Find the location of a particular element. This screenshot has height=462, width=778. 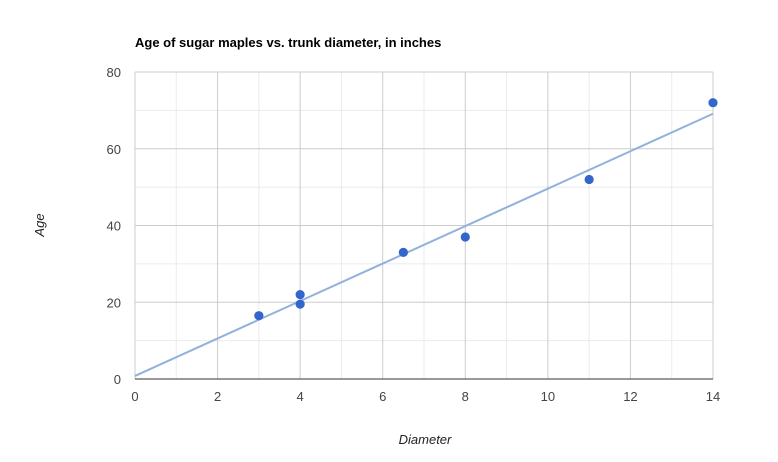

y-tick-label: 40 is located at coordinates (114, 226).